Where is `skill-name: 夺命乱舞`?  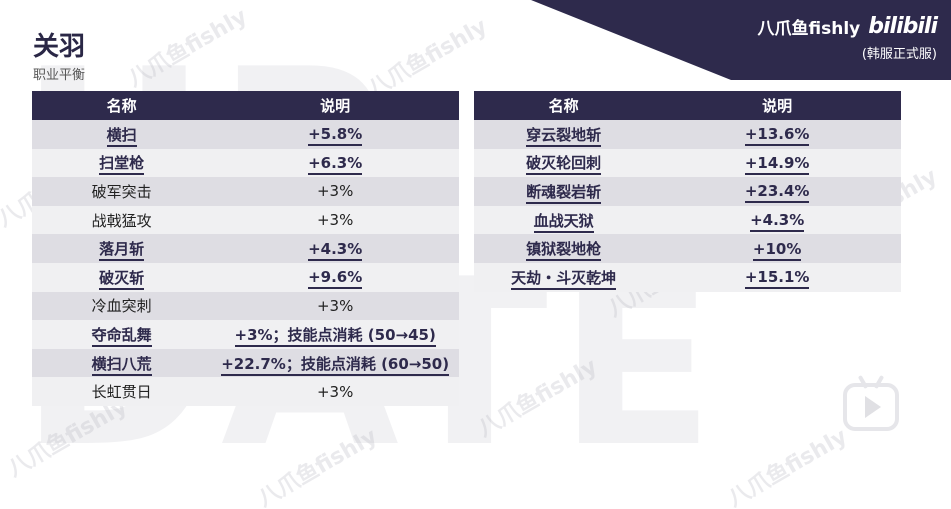
skill-name: 夺命乱舞 is located at coordinates (121, 336).